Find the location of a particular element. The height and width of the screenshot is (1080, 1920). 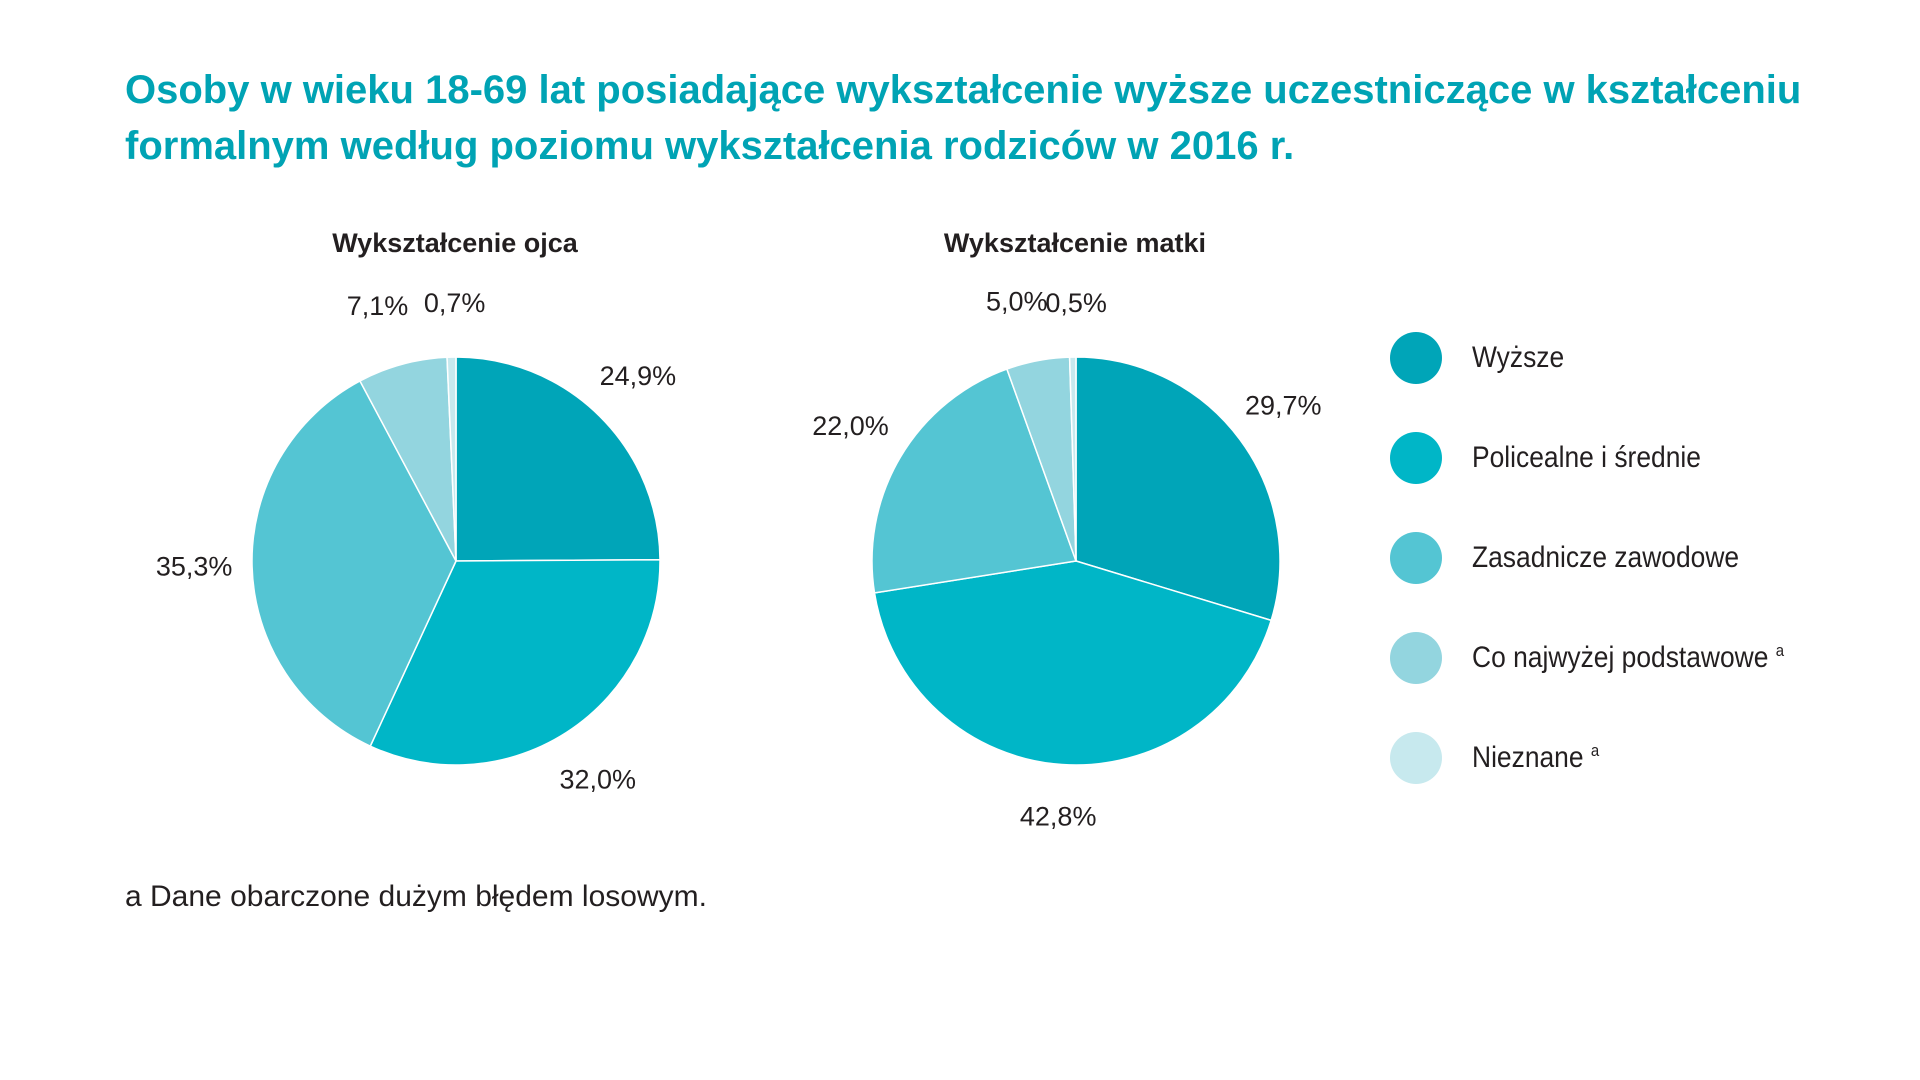

legend-item-nieznane: Nieznane a is located at coordinates (1503, 758).